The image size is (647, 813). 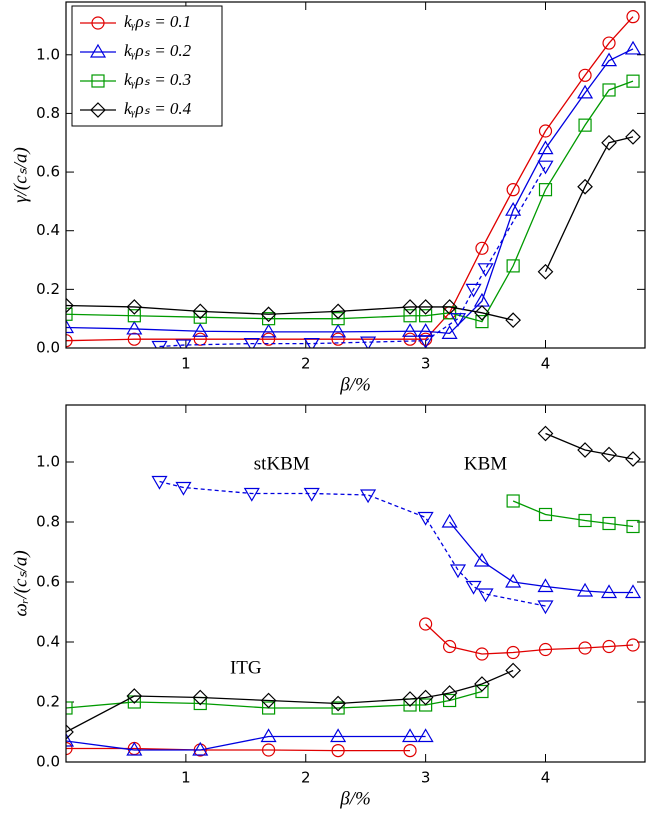 I want to click on x-tick-label: 1, so click(x=186, y=364).